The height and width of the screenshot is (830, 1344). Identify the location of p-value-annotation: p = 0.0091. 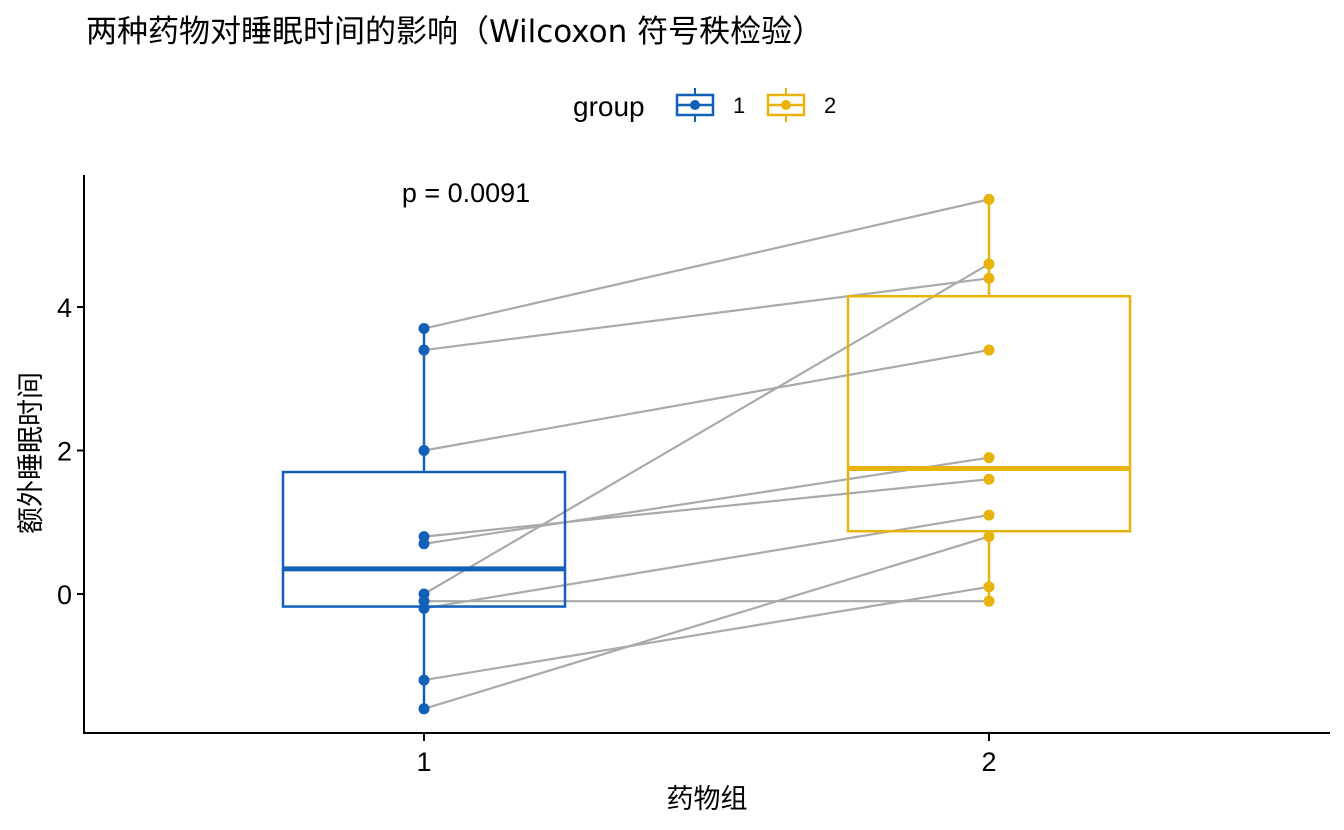
(466, 193).